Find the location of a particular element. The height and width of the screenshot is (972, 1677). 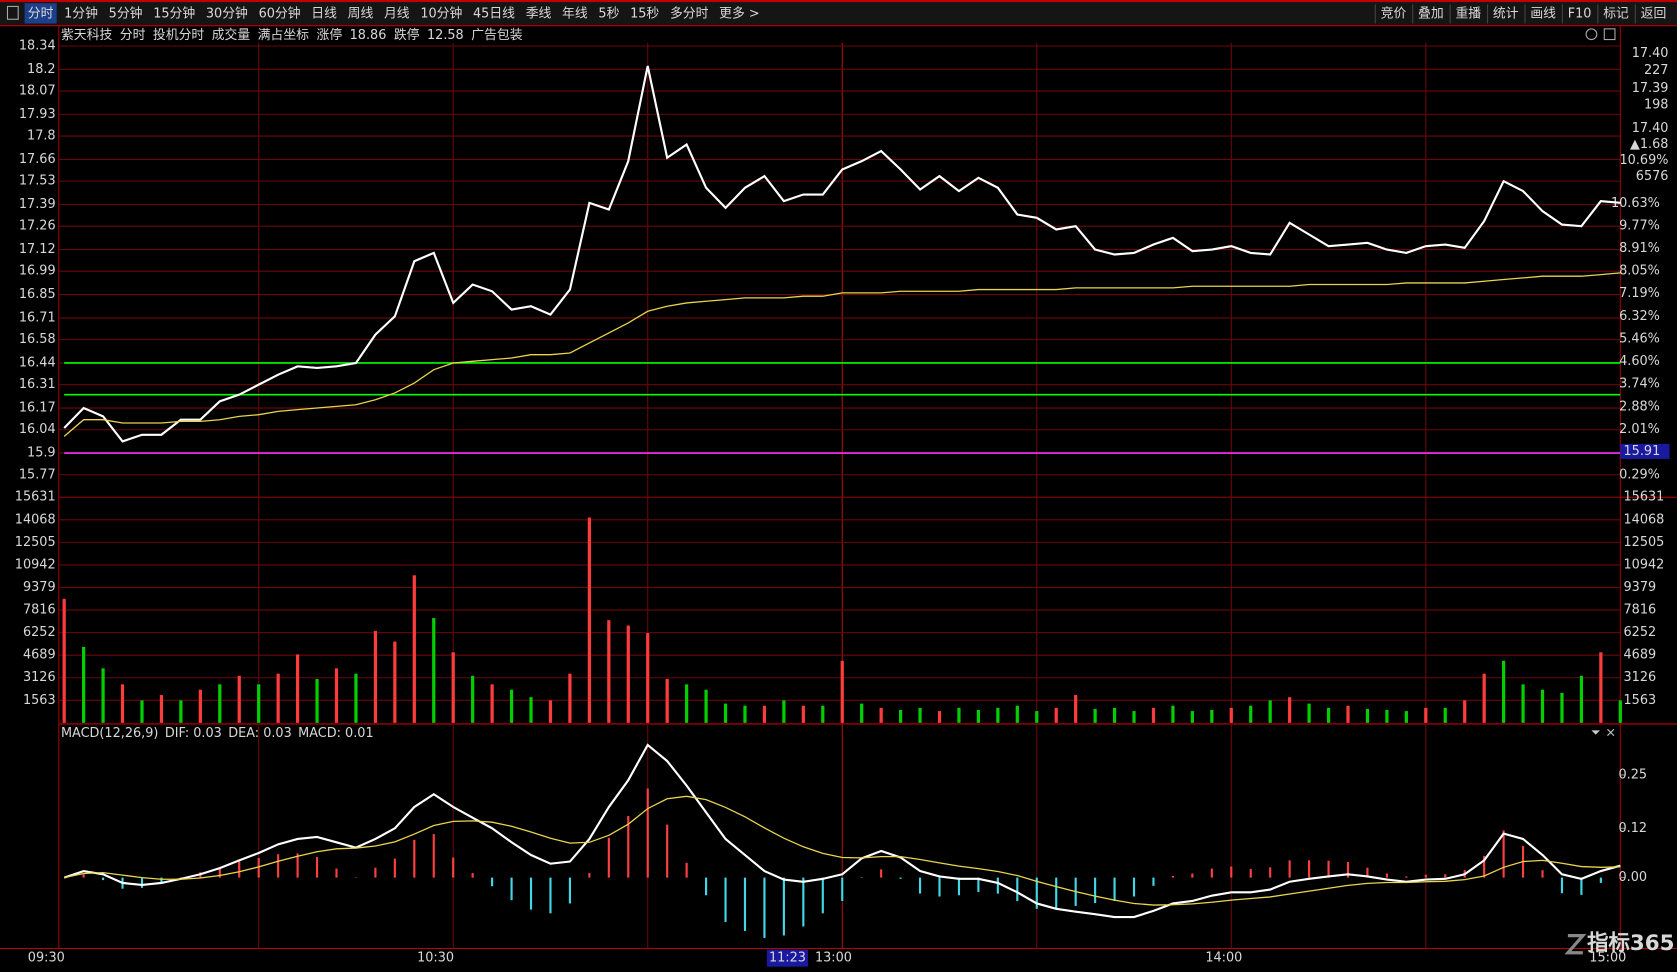

header-label: 投机分时 is located at coordinates (178, 35).